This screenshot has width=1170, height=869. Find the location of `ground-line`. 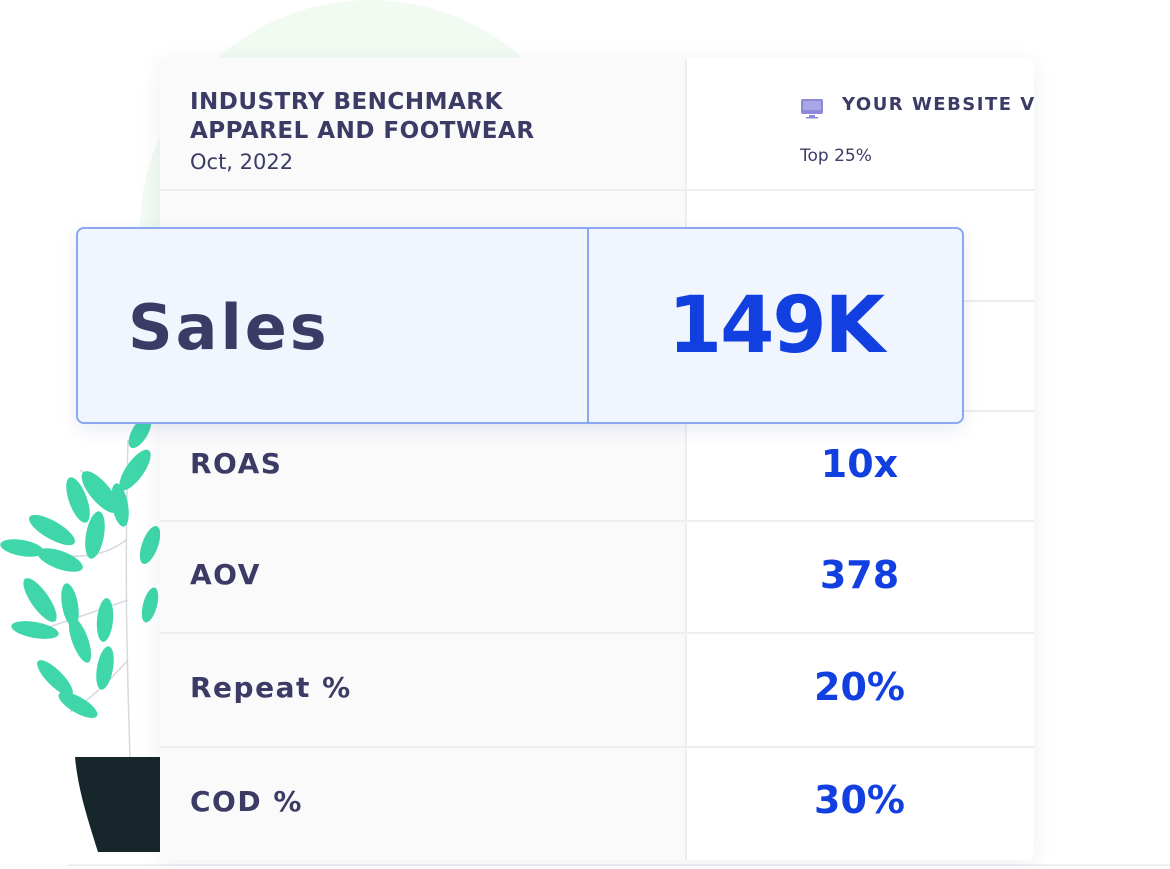

ground-line is located at coordinates (619, 865).